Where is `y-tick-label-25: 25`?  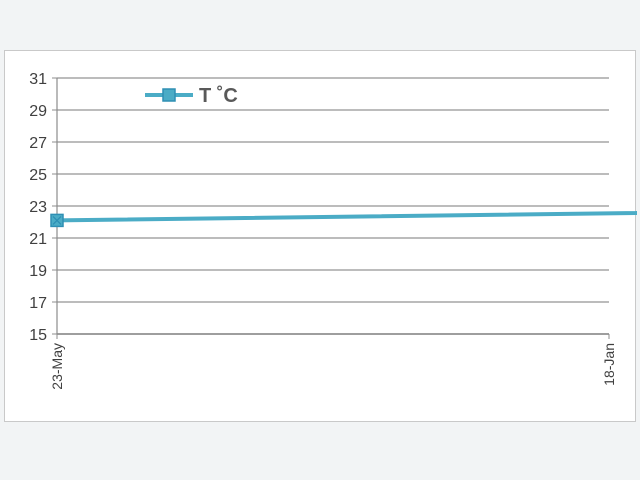
y-tick-label-25: 25 is located at coordinates (38, 175).